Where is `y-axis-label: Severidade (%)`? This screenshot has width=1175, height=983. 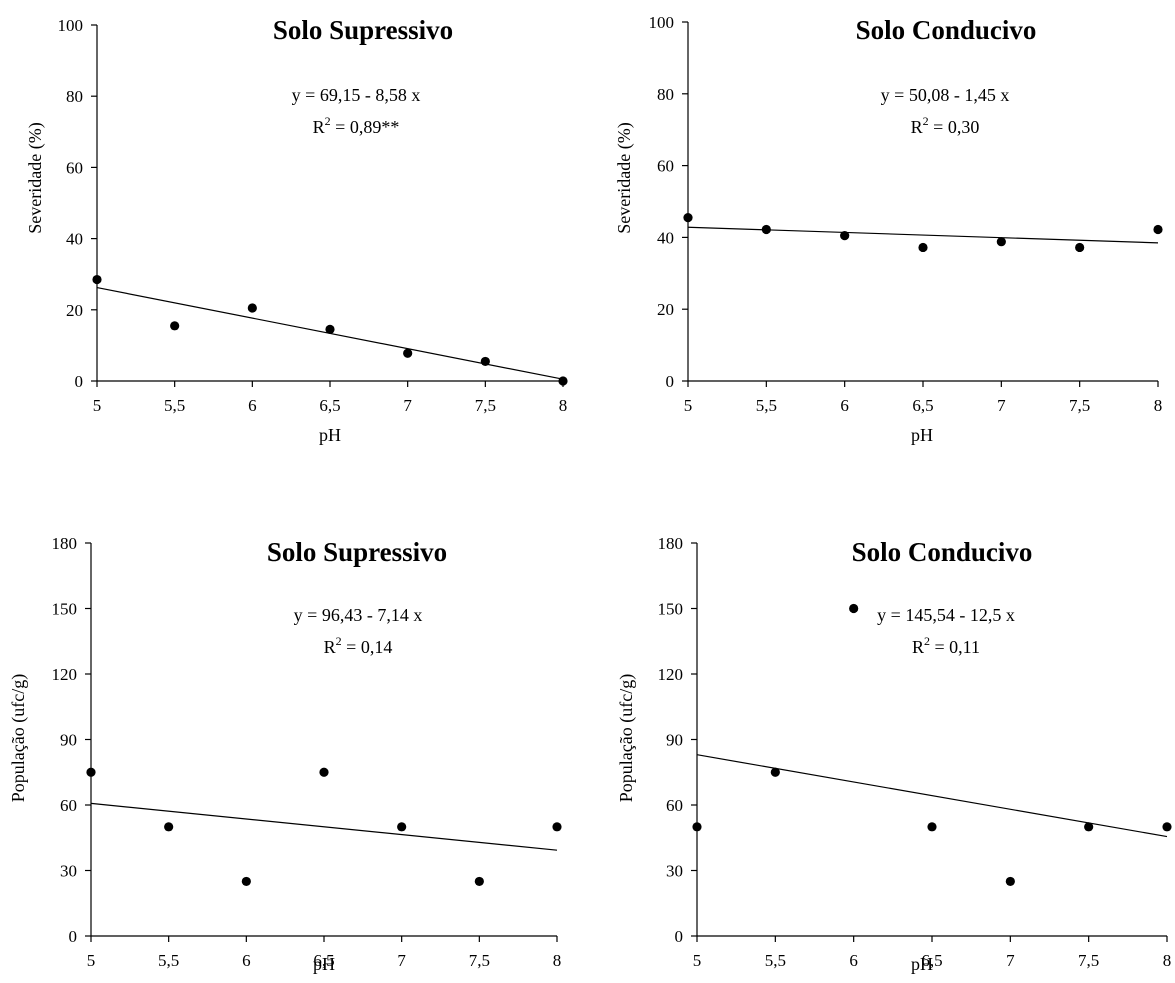
y-axis-label: Severidade (%) is located at coordinates (624, 177).